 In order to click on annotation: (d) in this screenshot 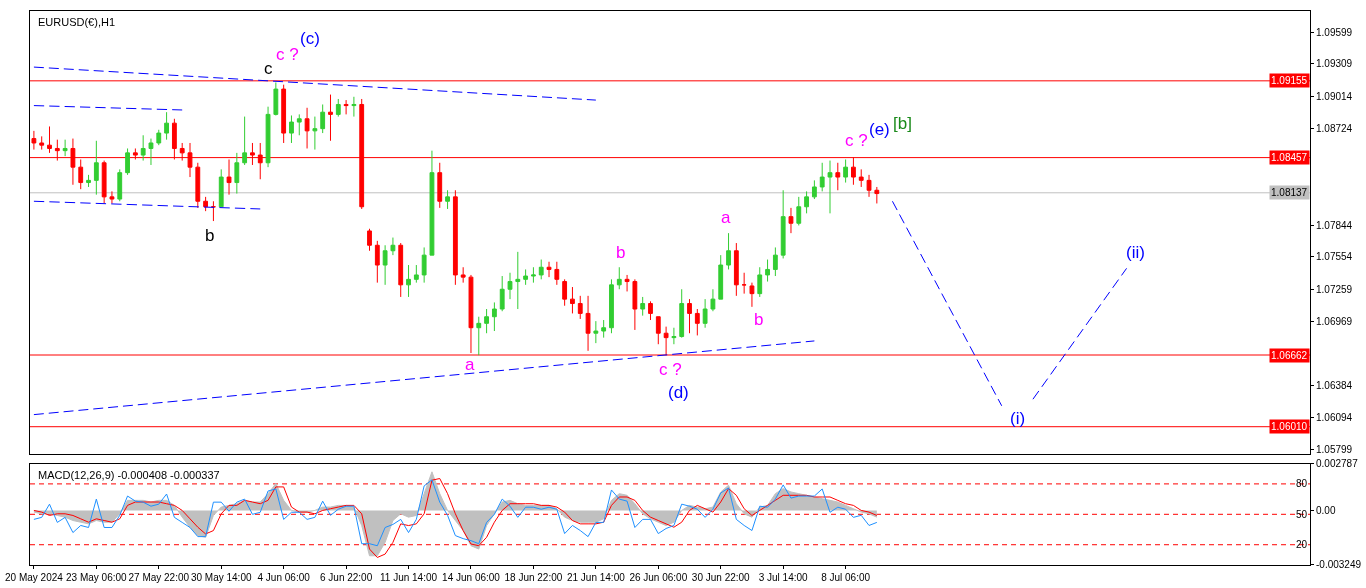, I will do `click(678, 392)`.